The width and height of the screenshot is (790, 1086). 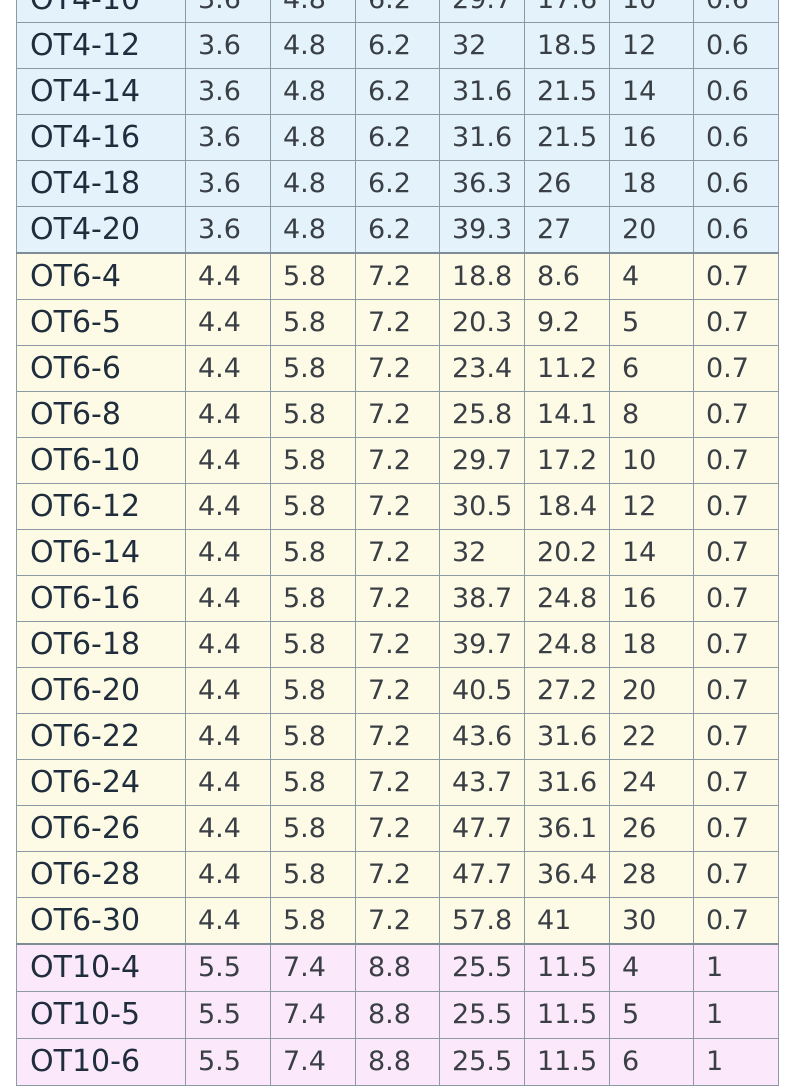 I want to click on table-row: OT10-5 5.5 7.4 8.8 25.5 11.5 5 1, so click(x=397, y=1014).